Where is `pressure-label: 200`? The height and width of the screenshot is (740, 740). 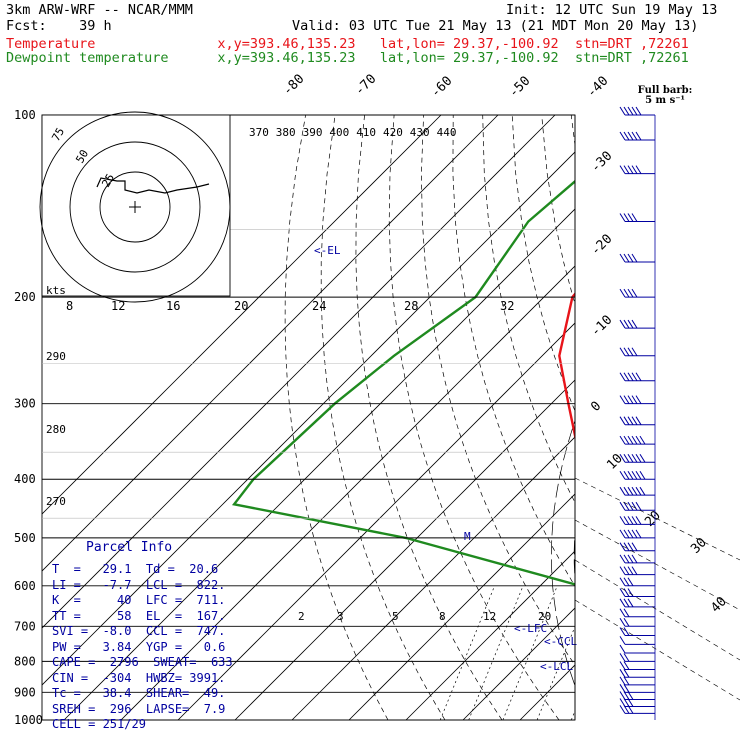
pressure-label: 200 is located at coordinates (25, 297).